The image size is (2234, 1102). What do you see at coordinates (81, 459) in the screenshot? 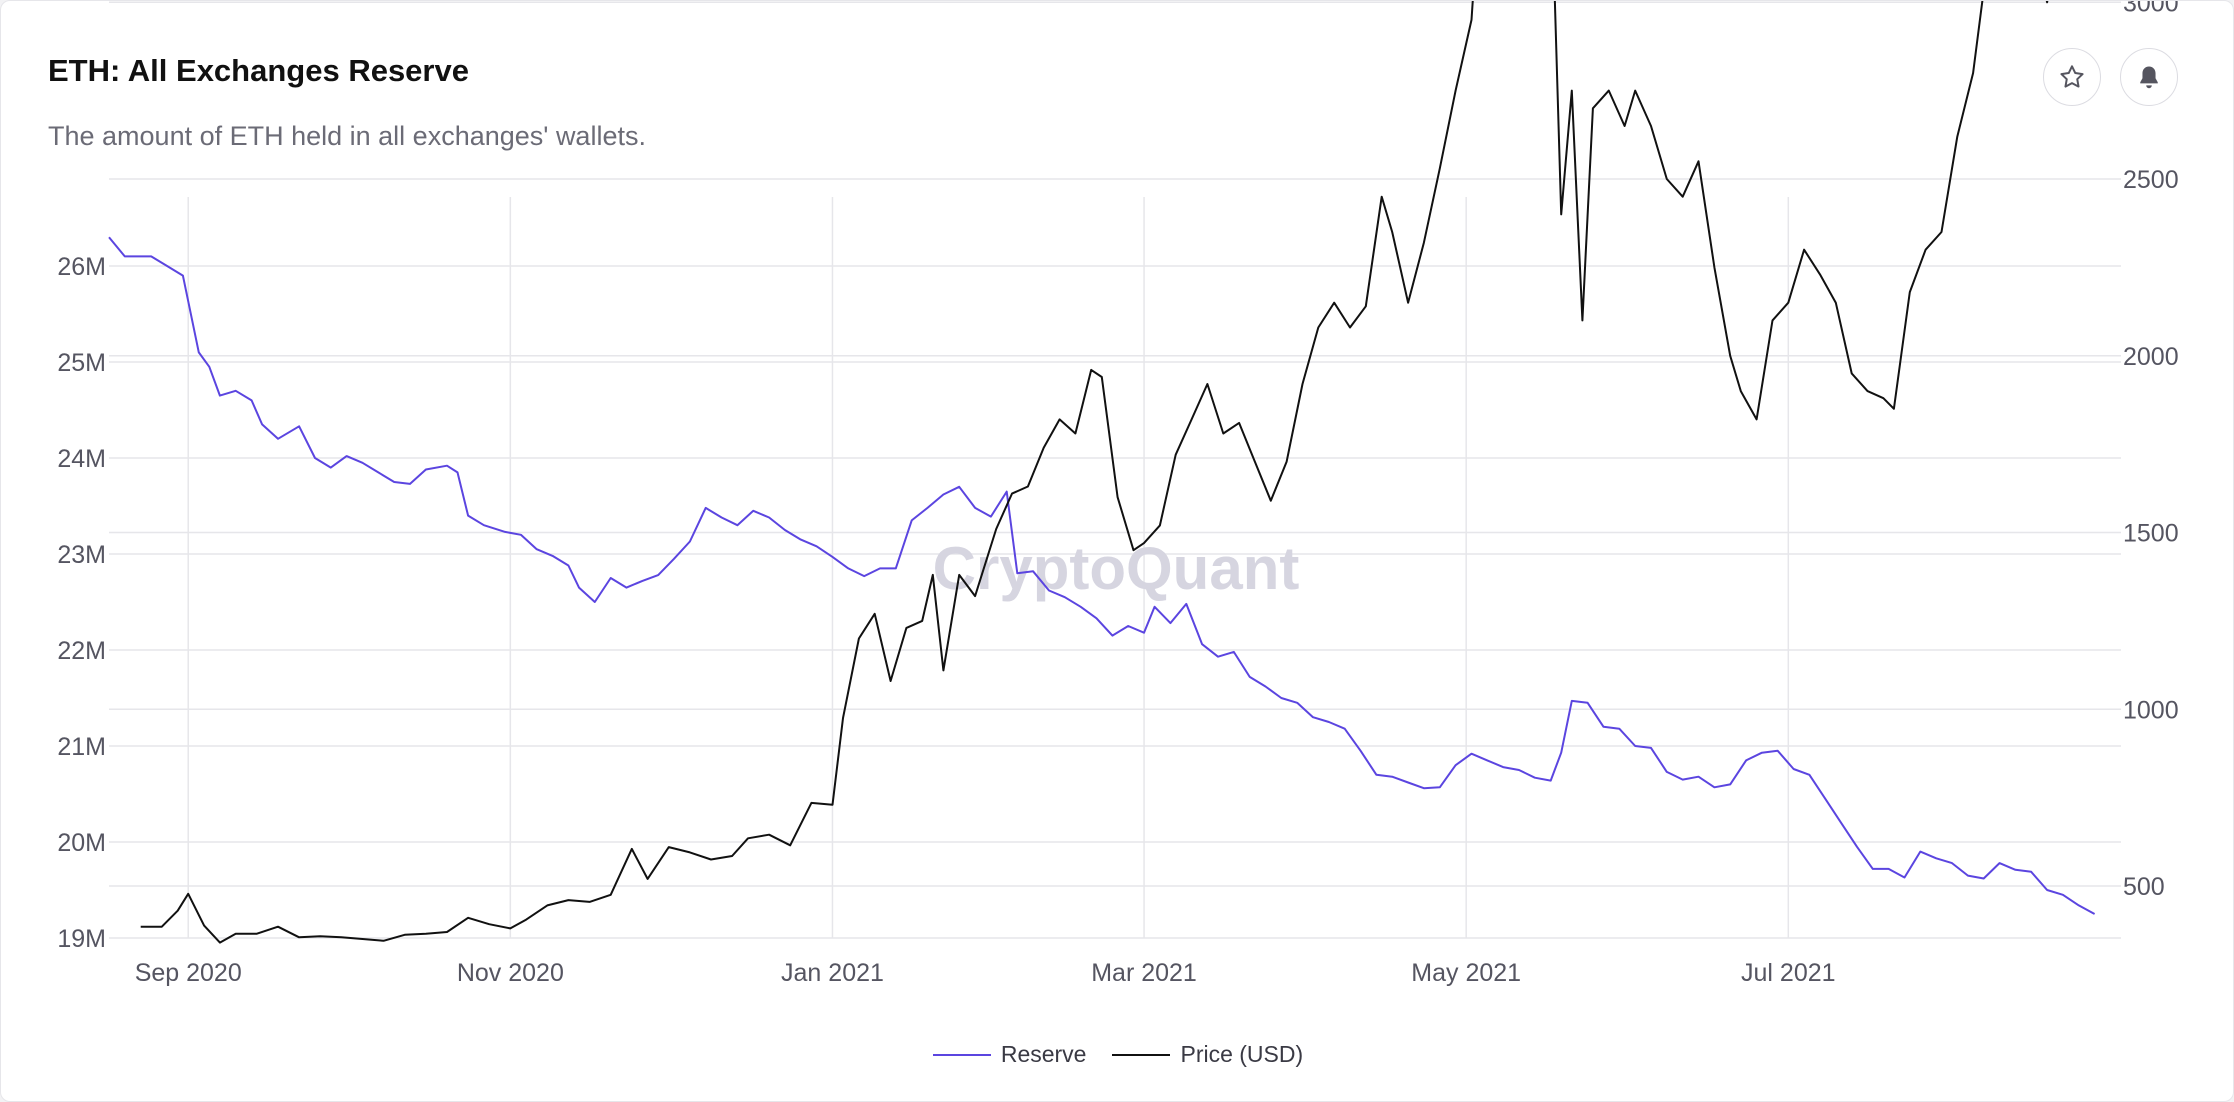
I see `y-left-tick-label: 24M` at bounding box center [81, 459].